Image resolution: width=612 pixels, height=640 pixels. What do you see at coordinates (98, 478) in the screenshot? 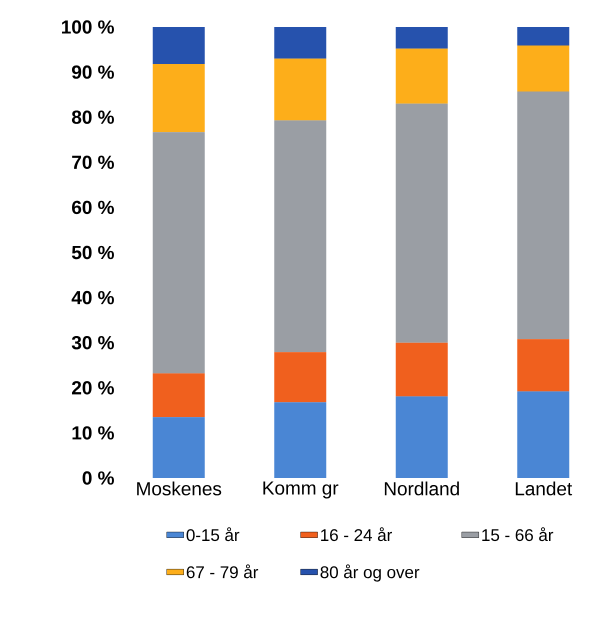
I see `y-tick-label: 0 %` at bounding box center [98, 478].